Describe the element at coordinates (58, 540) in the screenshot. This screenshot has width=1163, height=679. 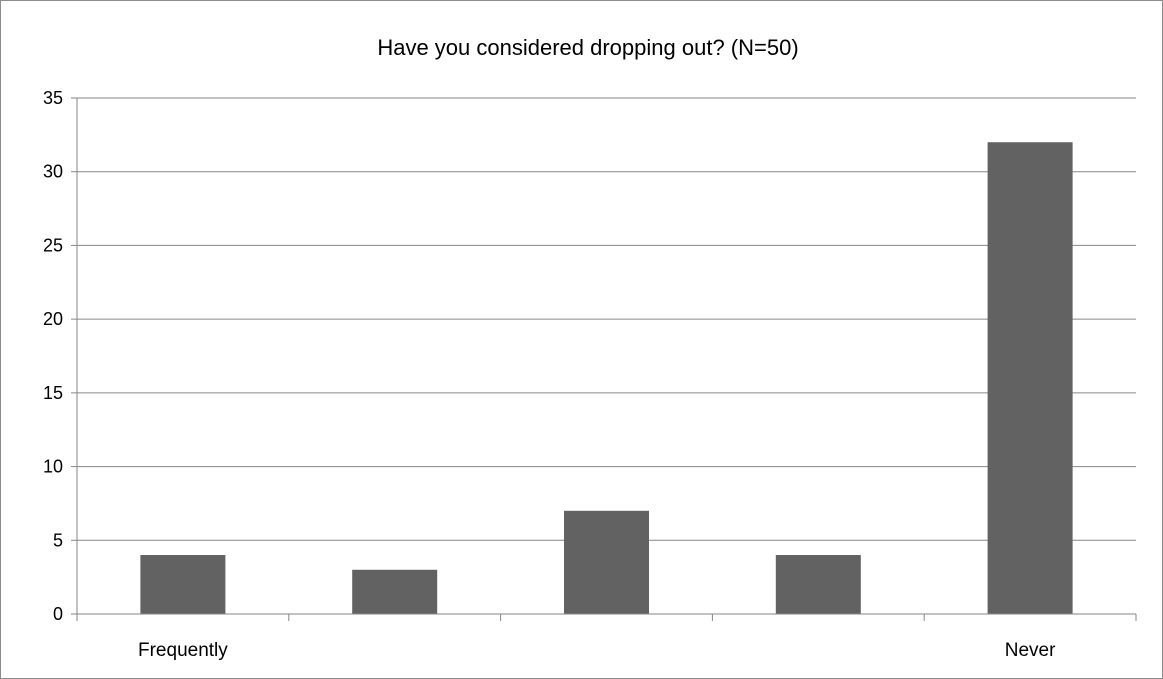
I see `y-tick-label: 5` at that location.